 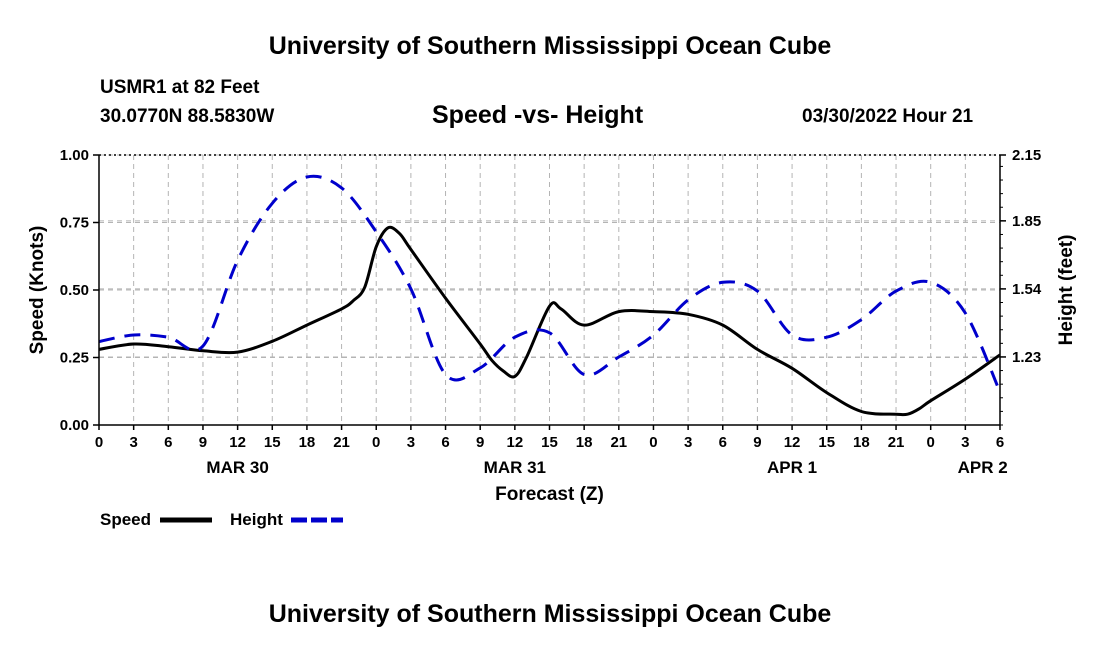 I want to click on y-left-tick-label: 0.00, so click(x=74, y=425).